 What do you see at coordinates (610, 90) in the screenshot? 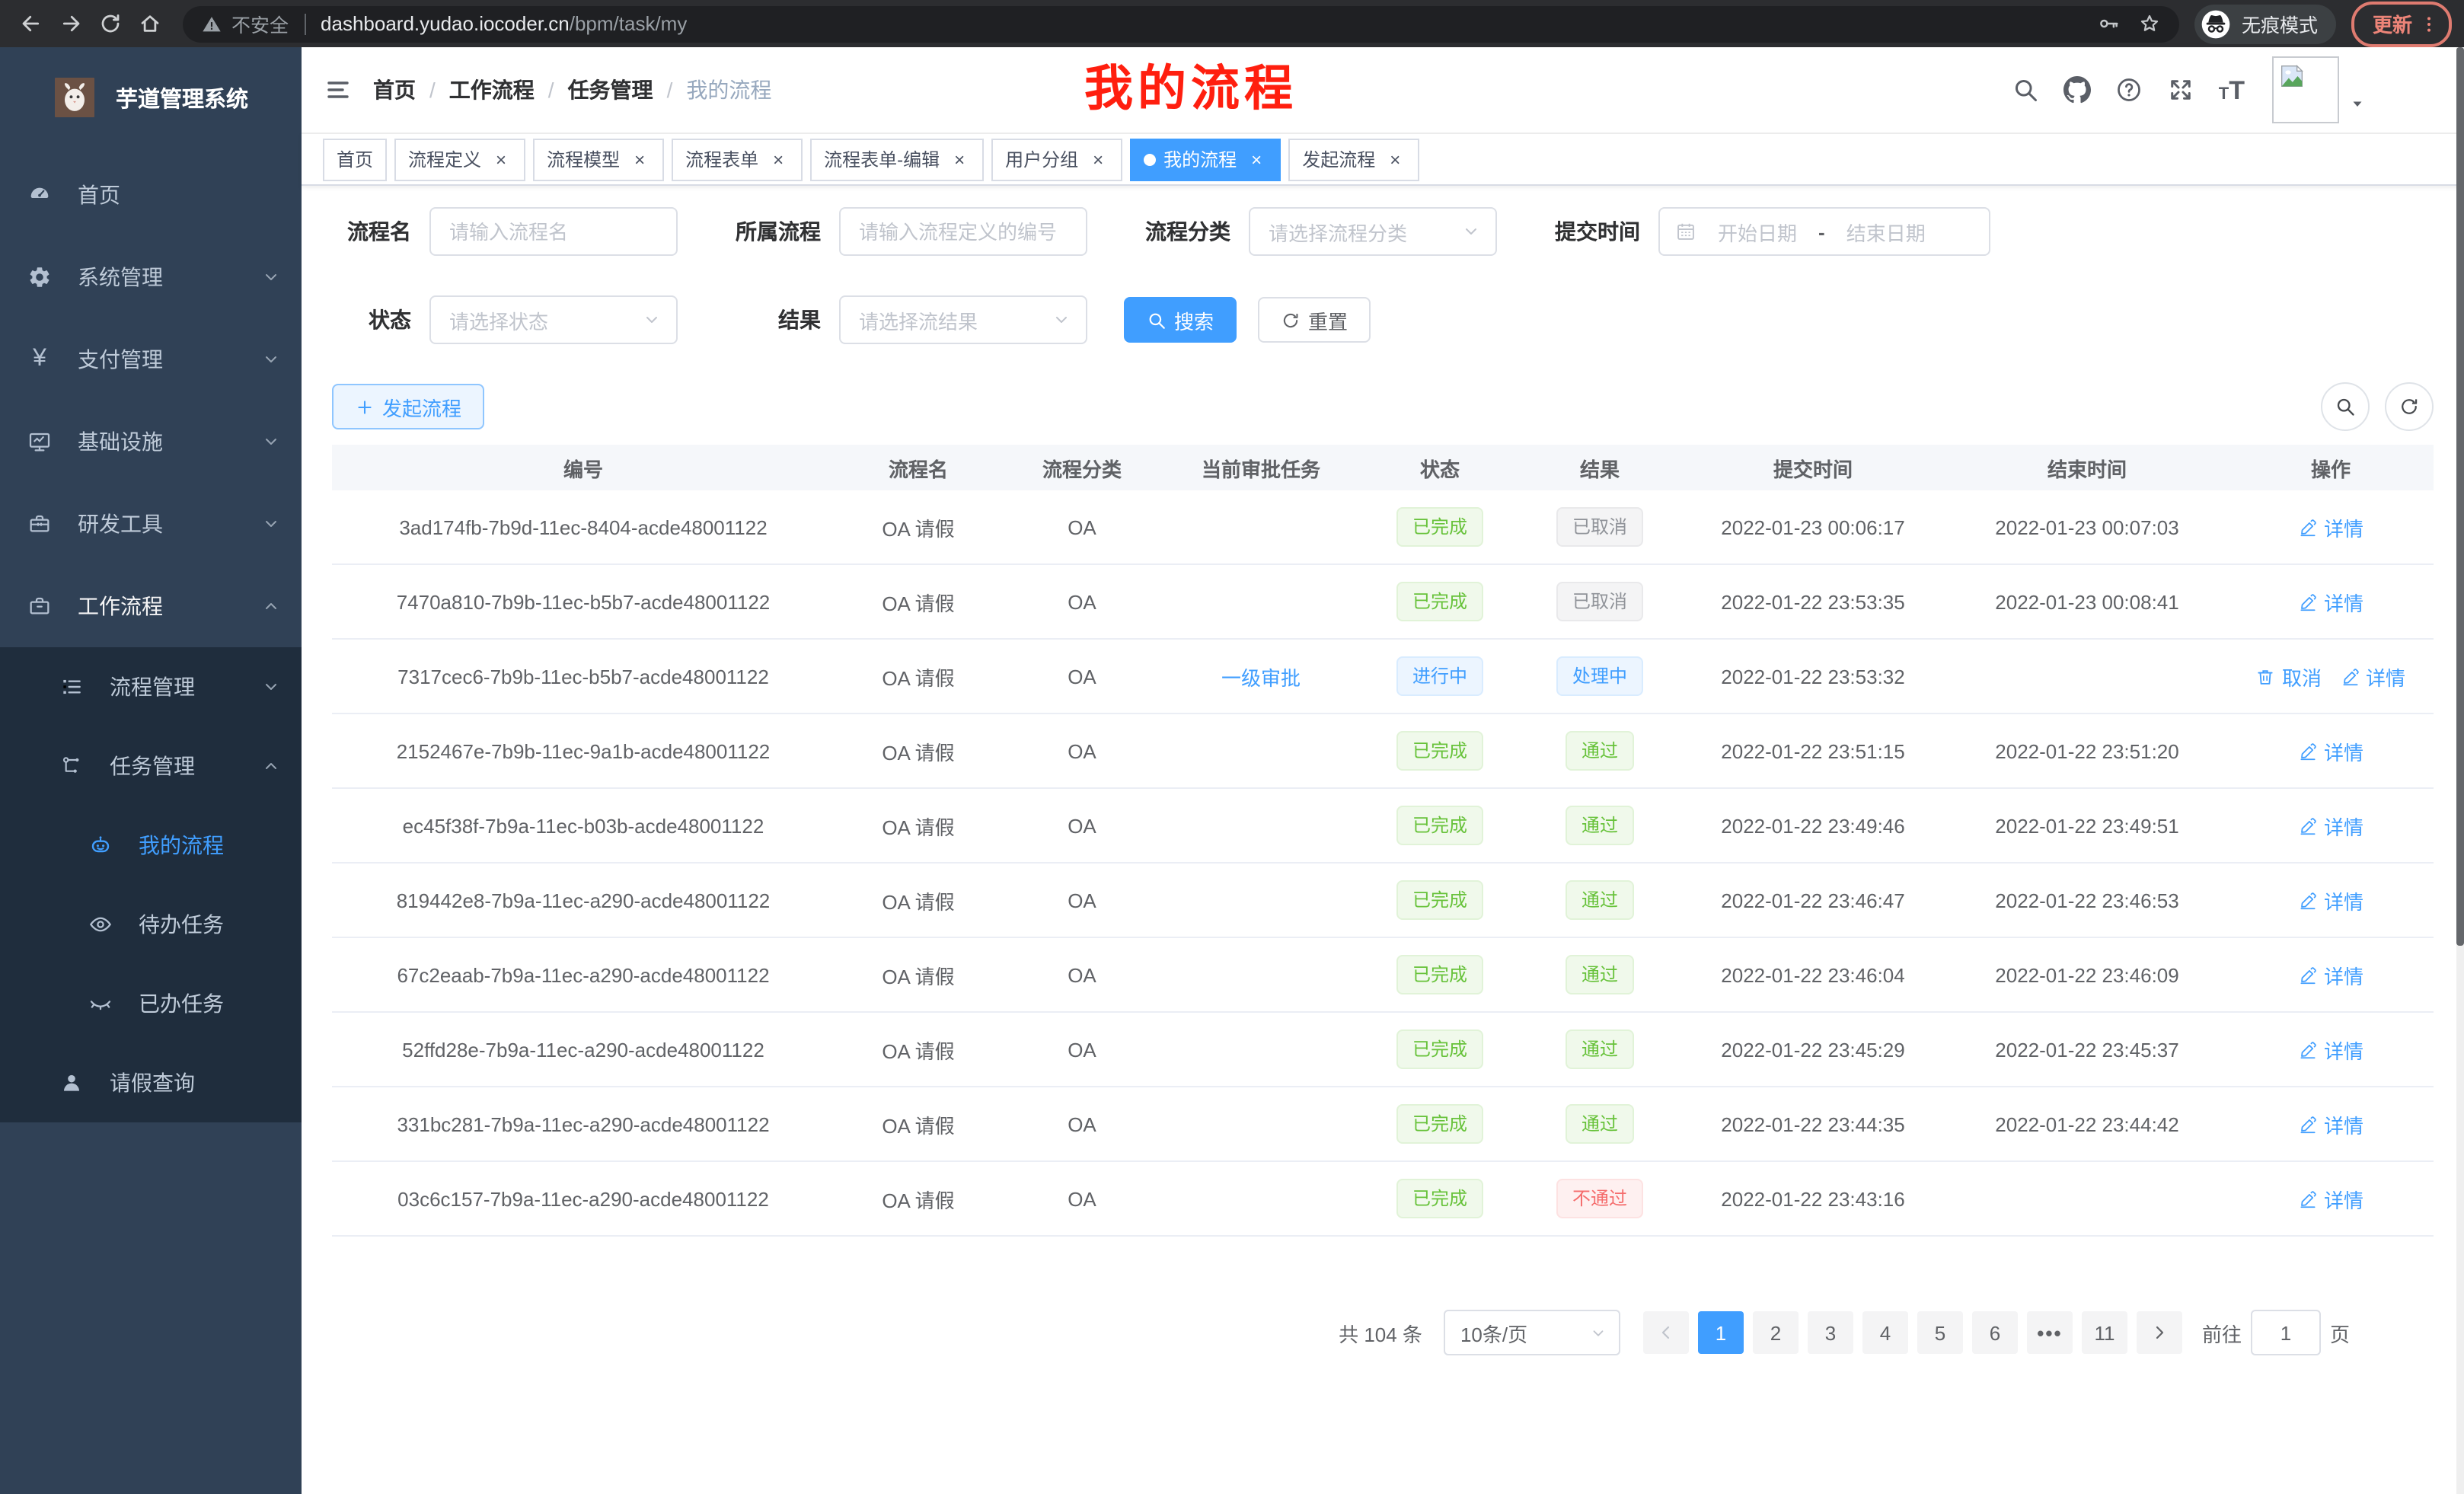
I see `breadcrumb-item: 任务管理` at bounding box center [610, 90].